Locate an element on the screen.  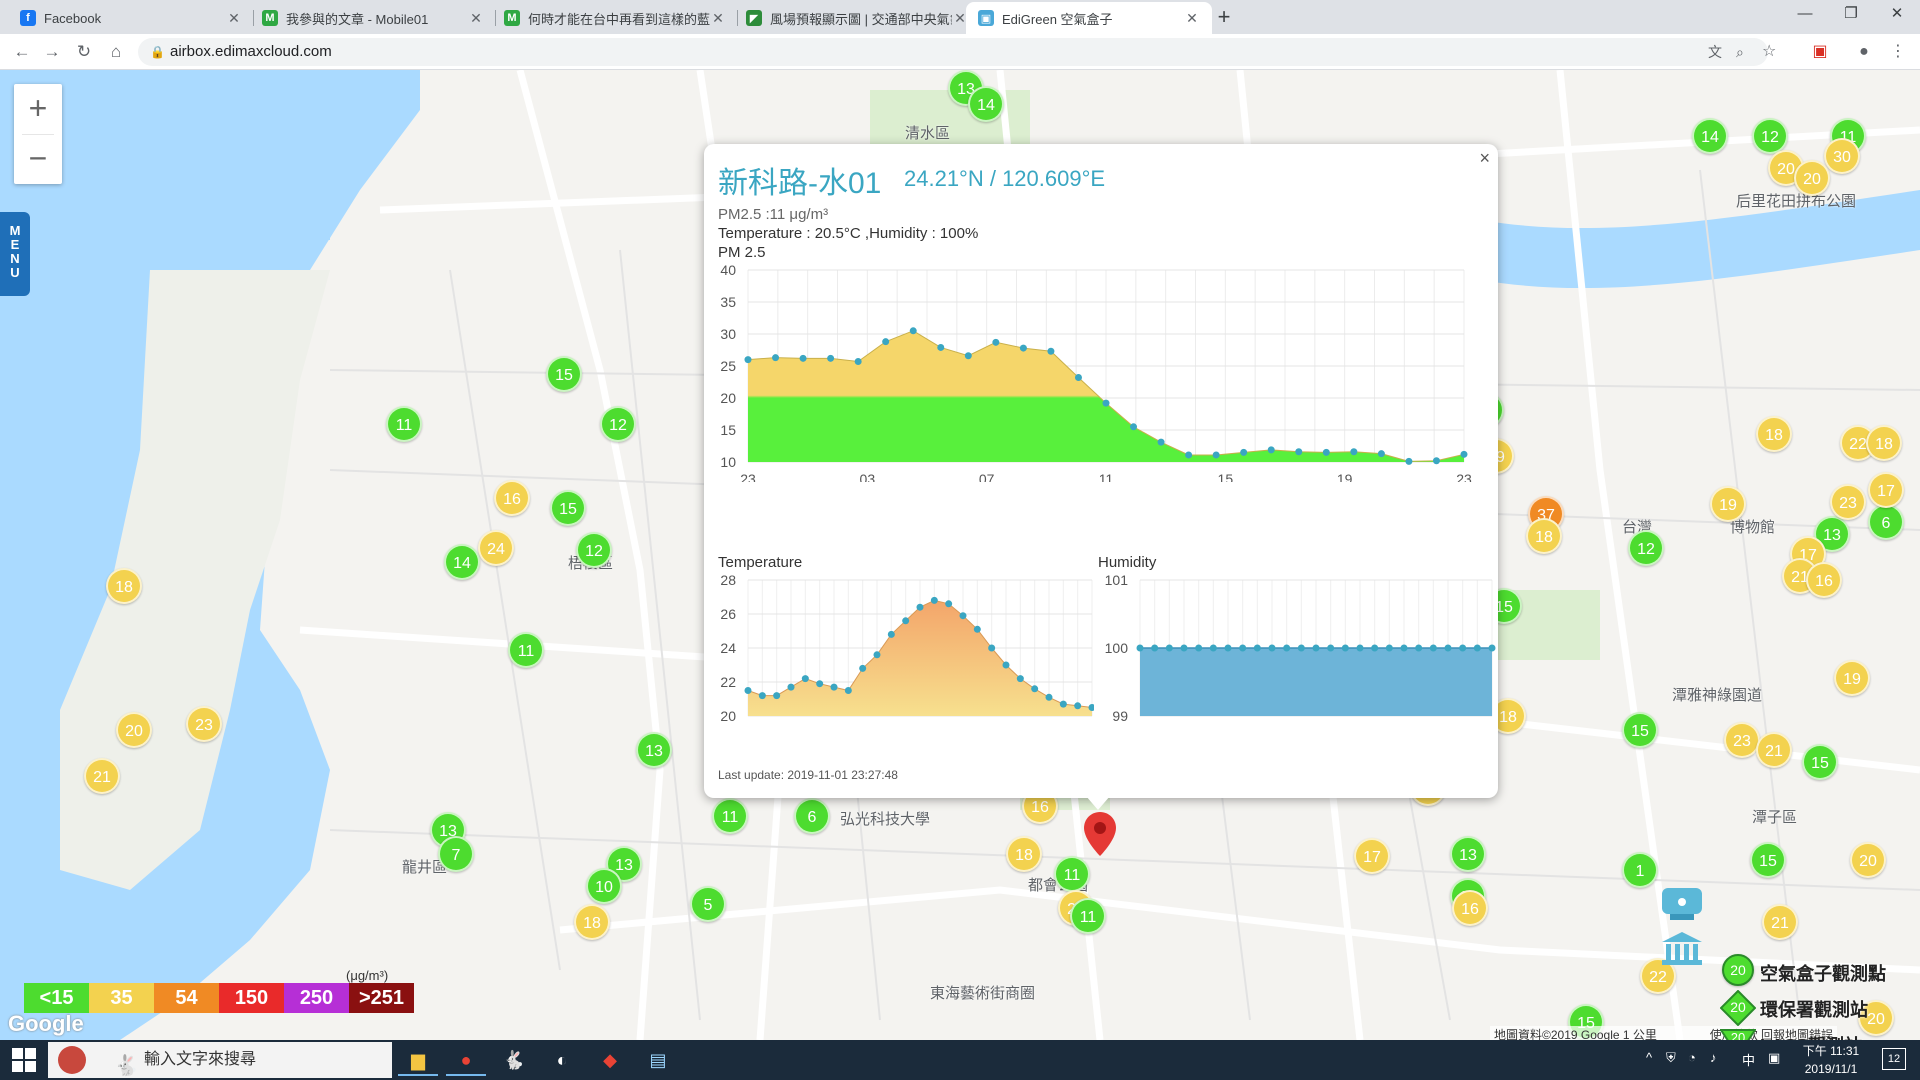
reload-icon: ↻ is located at coordinates (84, 51).